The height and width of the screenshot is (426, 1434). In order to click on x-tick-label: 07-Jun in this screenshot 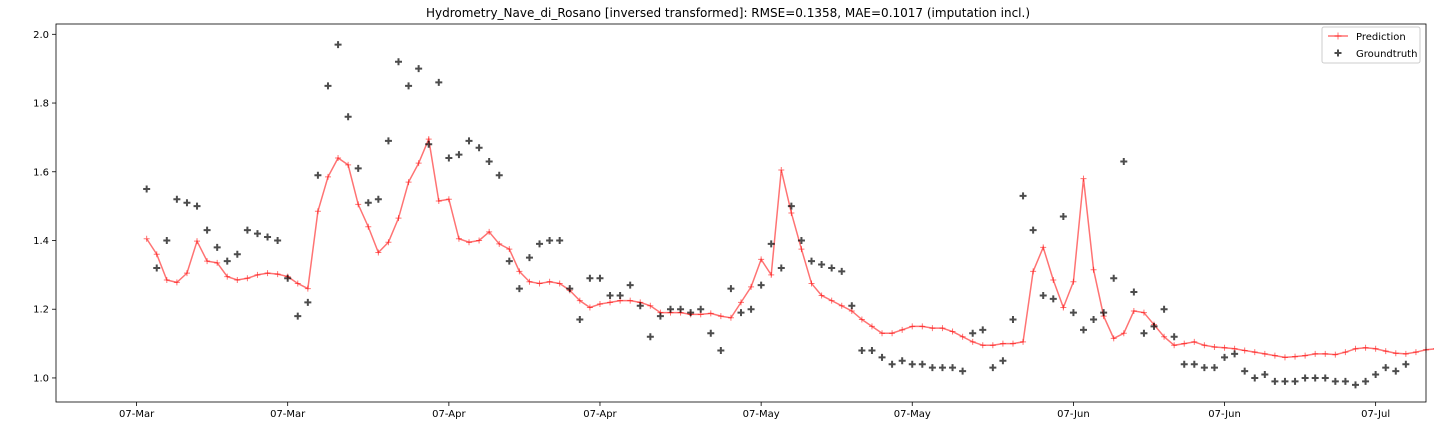, I will do `click(1224, 414)`.